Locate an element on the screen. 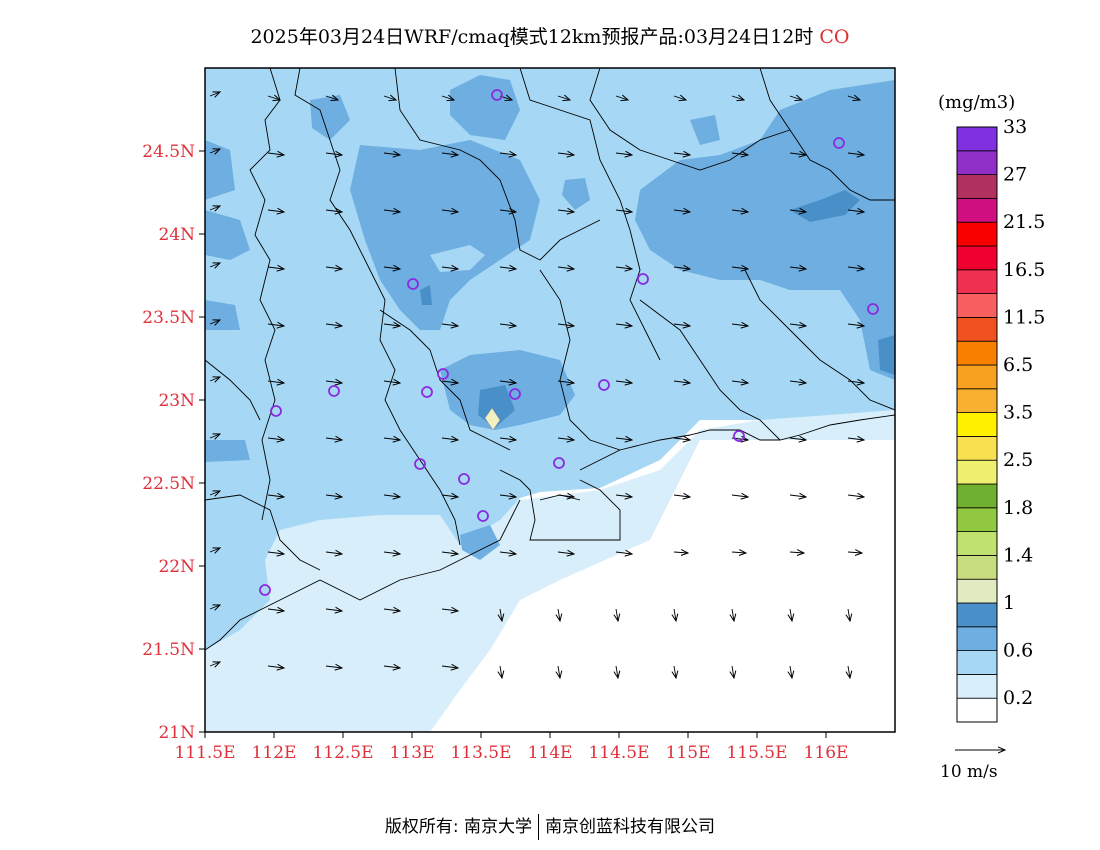 The image size is (1100, 850). lat-tick-label: 22.5N is located at coordinates (168, 484).